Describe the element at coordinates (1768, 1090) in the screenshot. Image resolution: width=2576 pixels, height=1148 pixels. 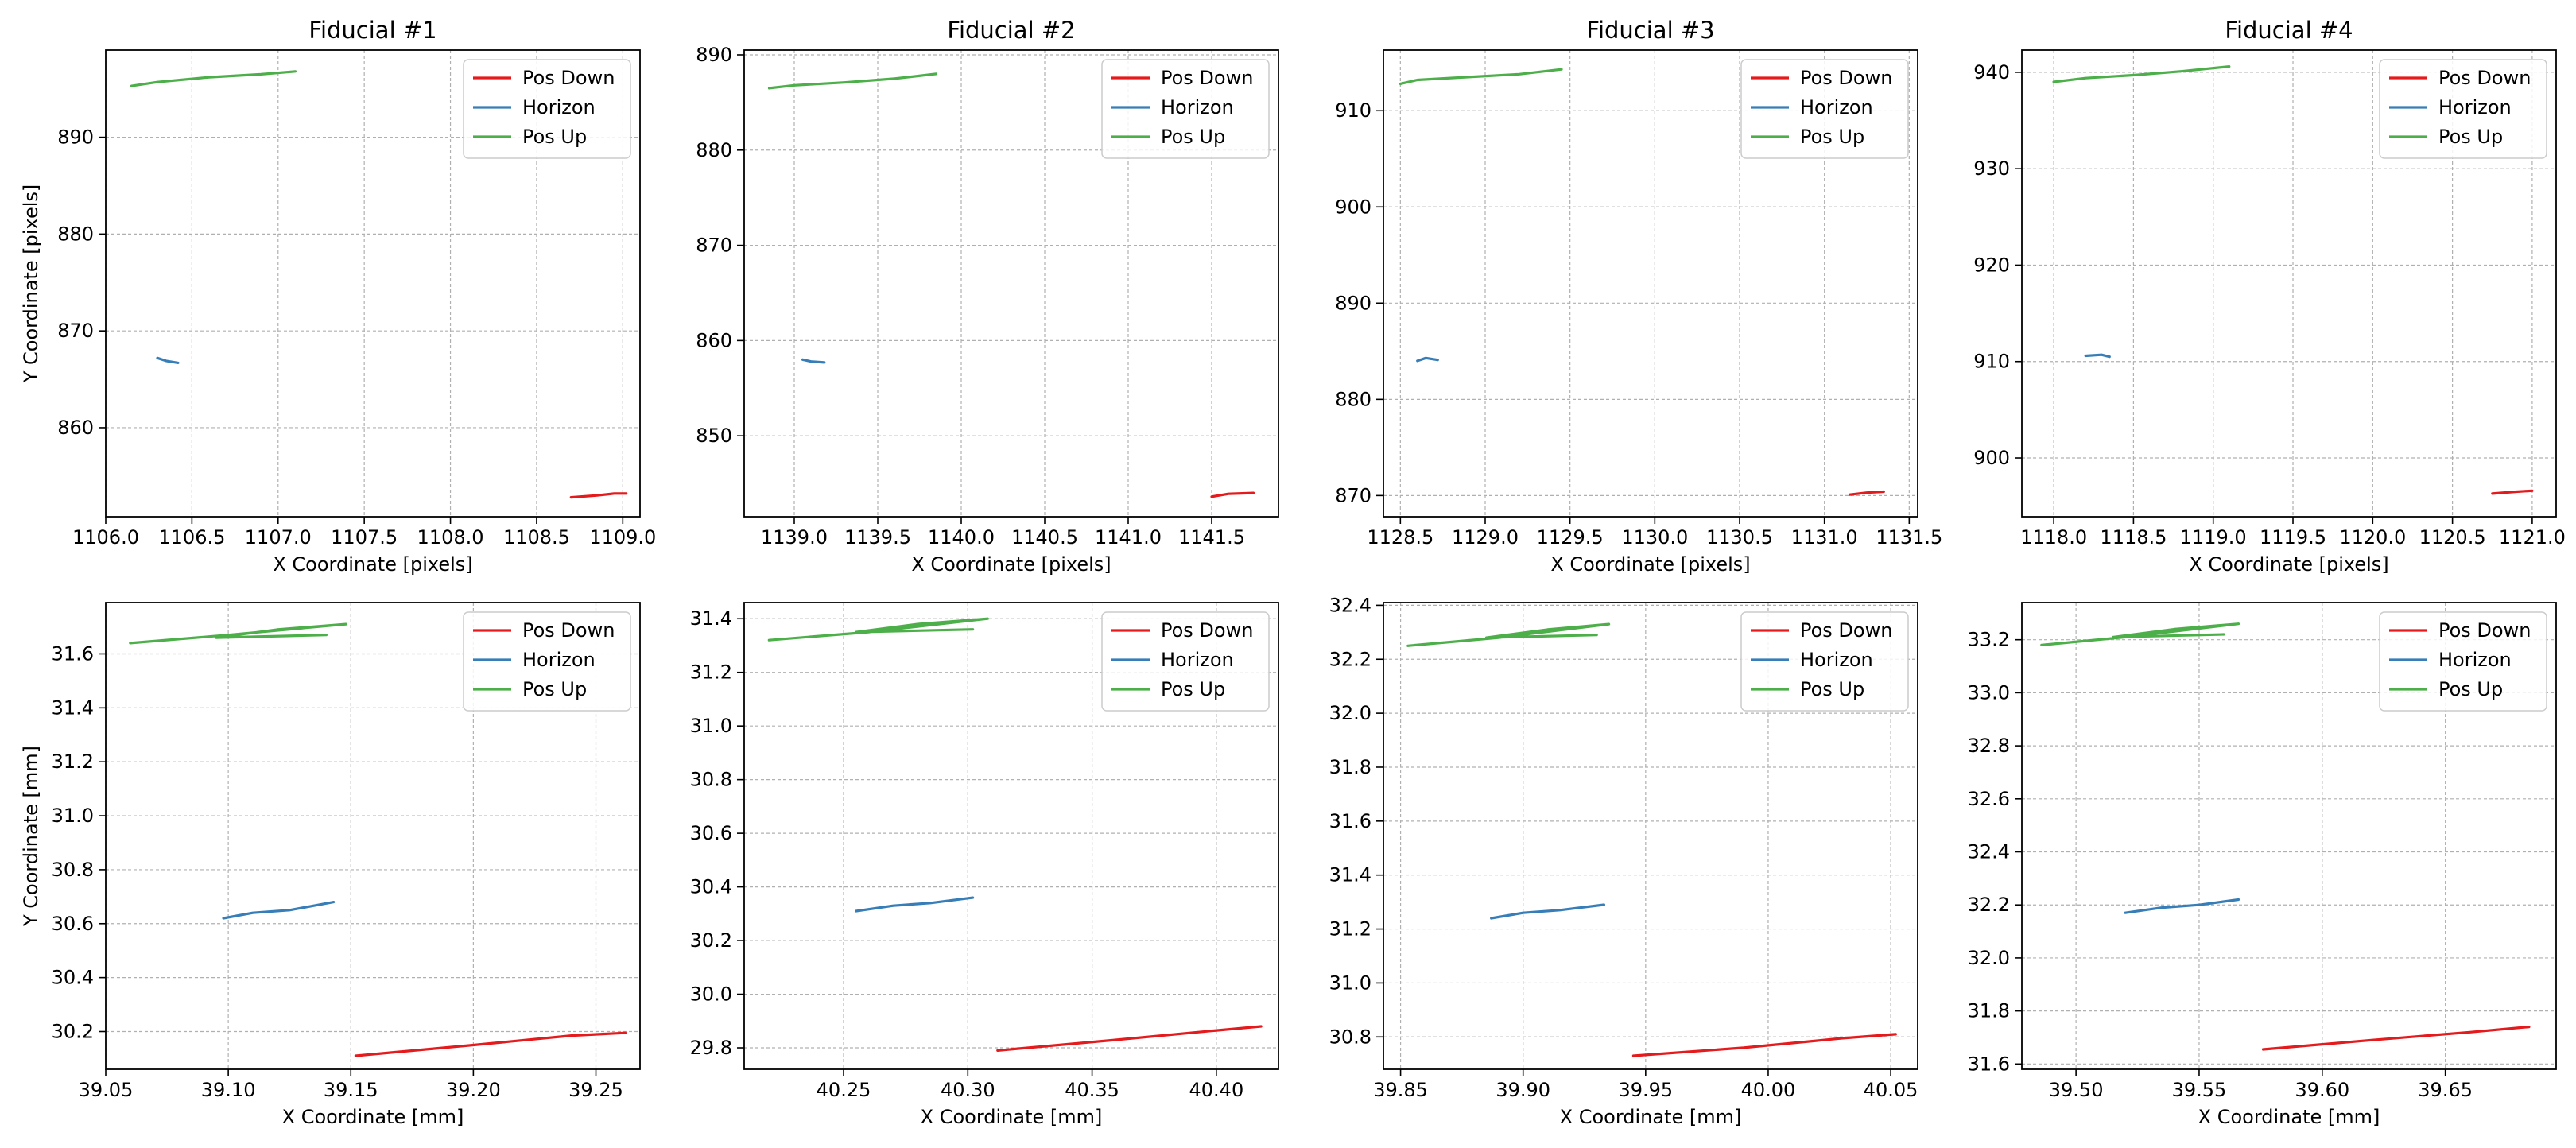
I see `x-tick-label: 40.00` at that location.